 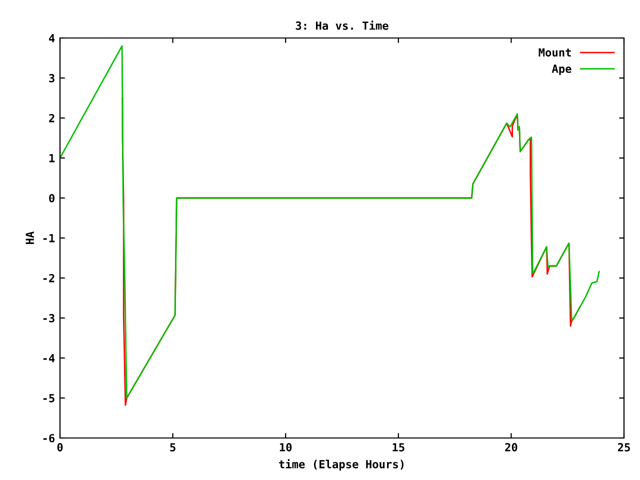 What do you see at coordinates (48, 278) in the screenshot?
I see `y-tick-label: -2` at bounding box center [48, 278].